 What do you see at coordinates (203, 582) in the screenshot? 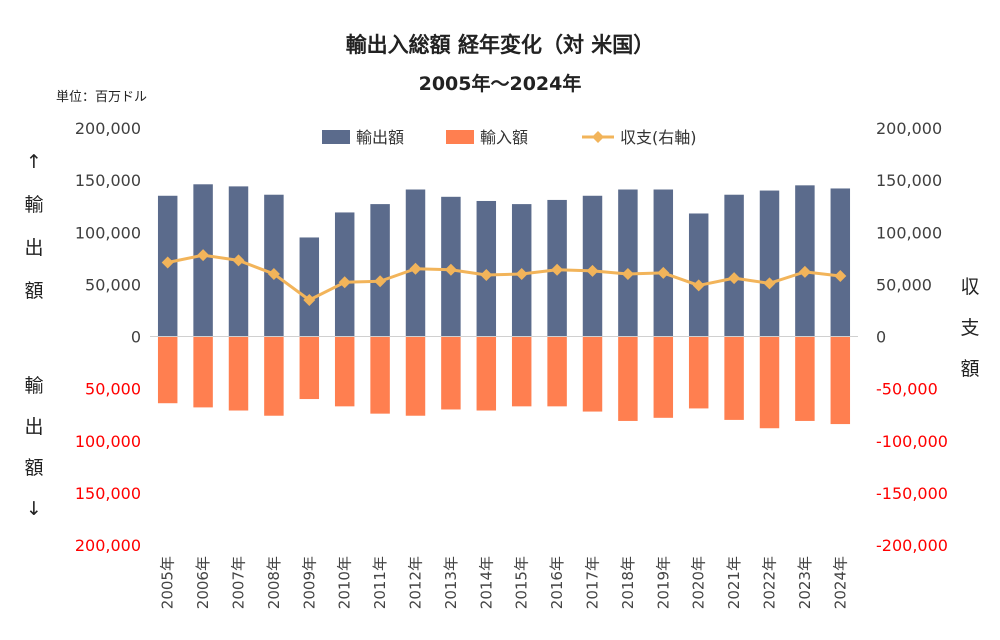
I see `x-tick-label: 2006年` at bounding box center [203, 582].